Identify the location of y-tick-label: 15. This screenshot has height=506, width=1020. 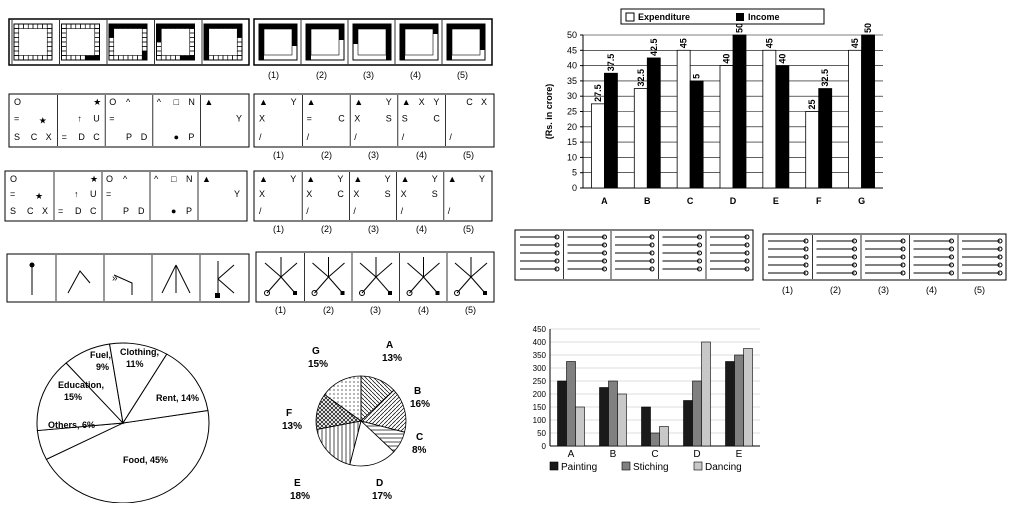
(572, 142).